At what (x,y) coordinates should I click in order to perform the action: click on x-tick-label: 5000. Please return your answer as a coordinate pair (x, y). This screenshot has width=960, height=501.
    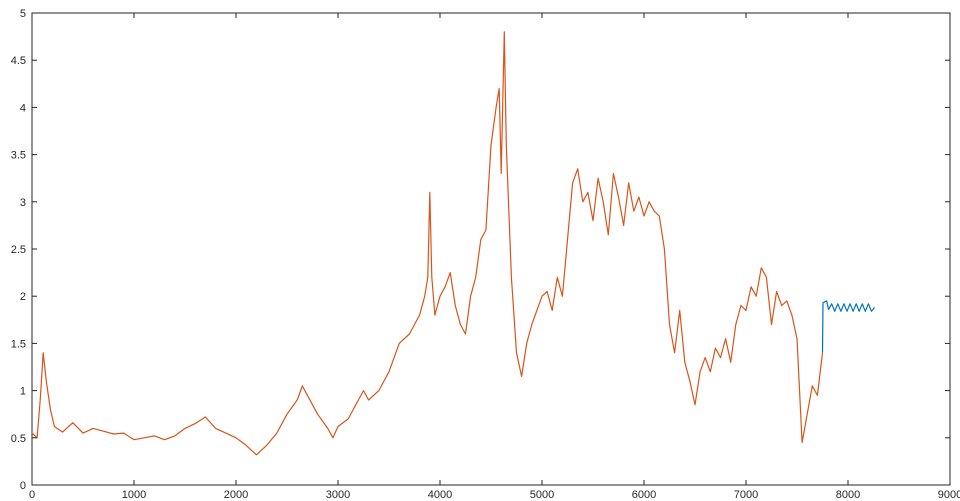
    Looking at the image, I should click on (542, 495).